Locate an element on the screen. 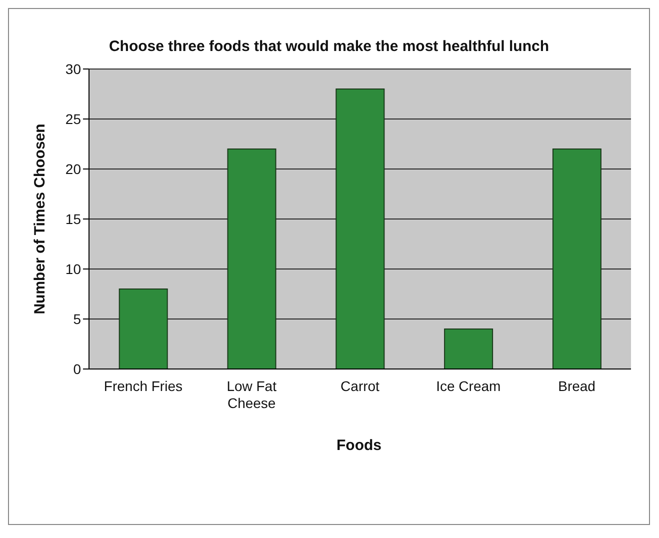 The image size is (659, 538). y-tick-label: 15 is located at coordinates (73, 218).